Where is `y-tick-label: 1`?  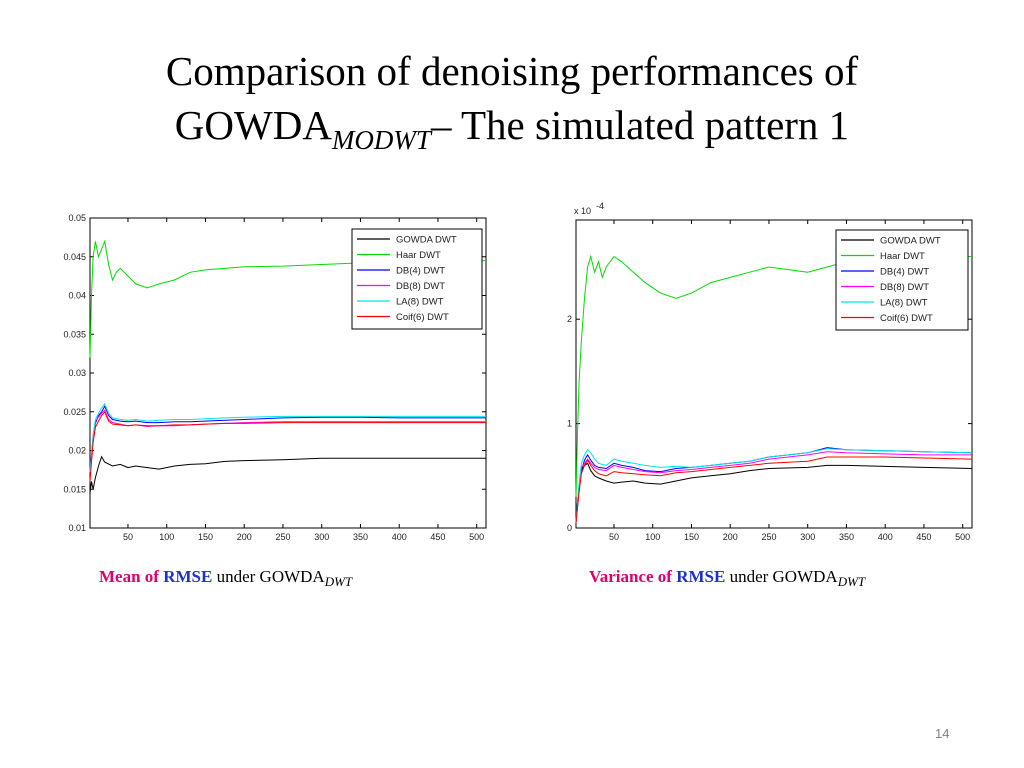 y-tick-label: 1 is located at coordinates (569, 424).